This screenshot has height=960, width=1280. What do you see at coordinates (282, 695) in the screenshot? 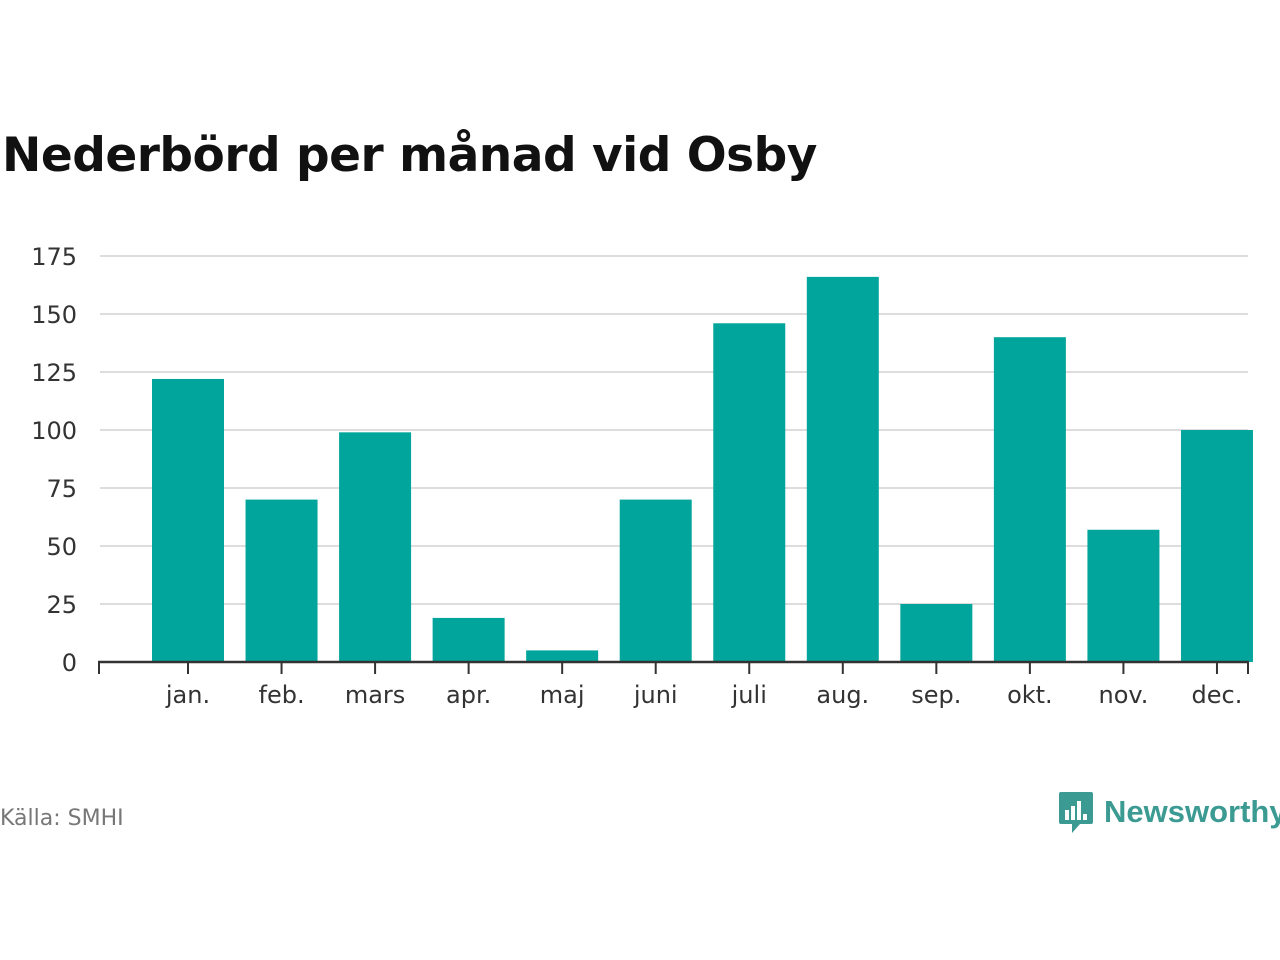
I see `x-tick-label: feb.` at bounding box center [282, 695].